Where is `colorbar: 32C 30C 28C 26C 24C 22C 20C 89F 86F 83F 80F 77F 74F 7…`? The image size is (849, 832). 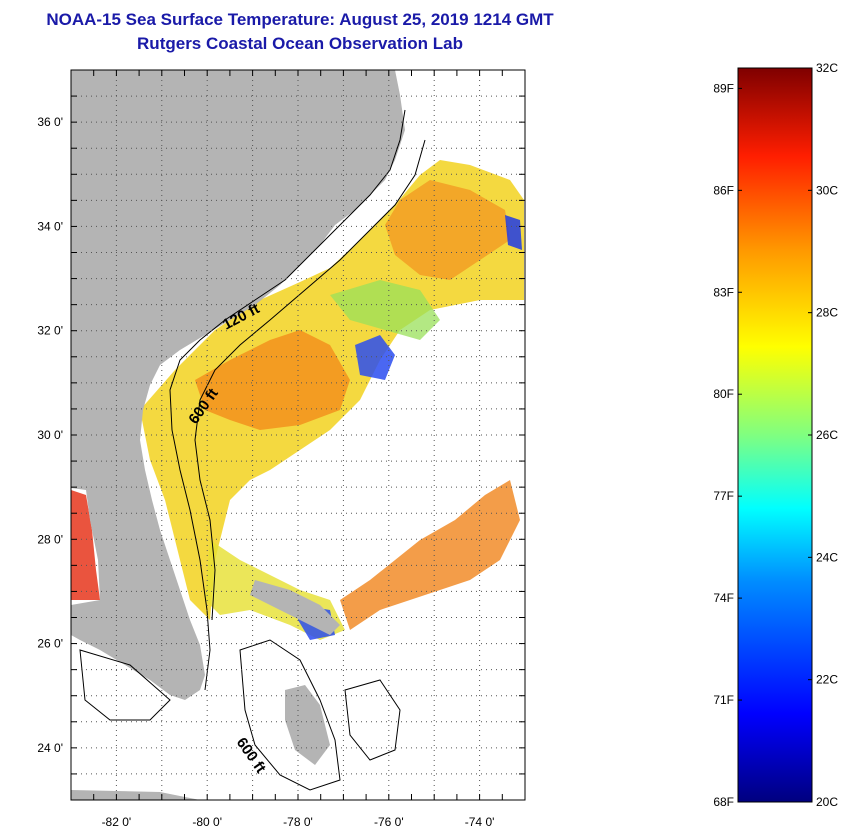 colorbar: 32C 30C 28C 26C 24C 22C 20C 89F 86F 83F 80F 77F 74F 7… is located at coordinates (775, 435).